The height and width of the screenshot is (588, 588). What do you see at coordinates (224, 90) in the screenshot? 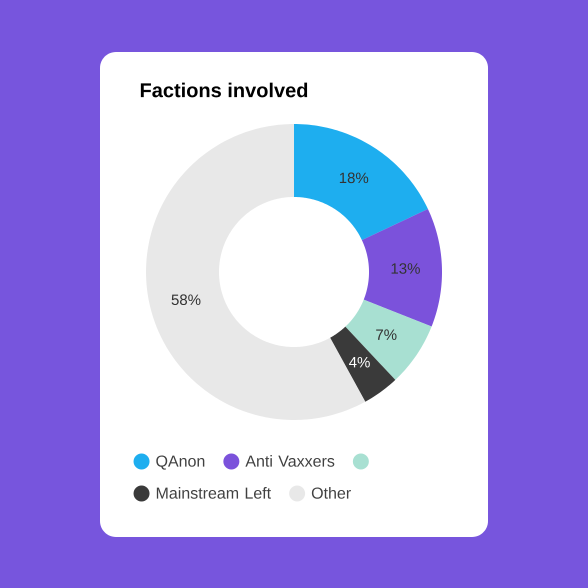
I see `chart-title: Factions involved` at bounding box center [224, 90].